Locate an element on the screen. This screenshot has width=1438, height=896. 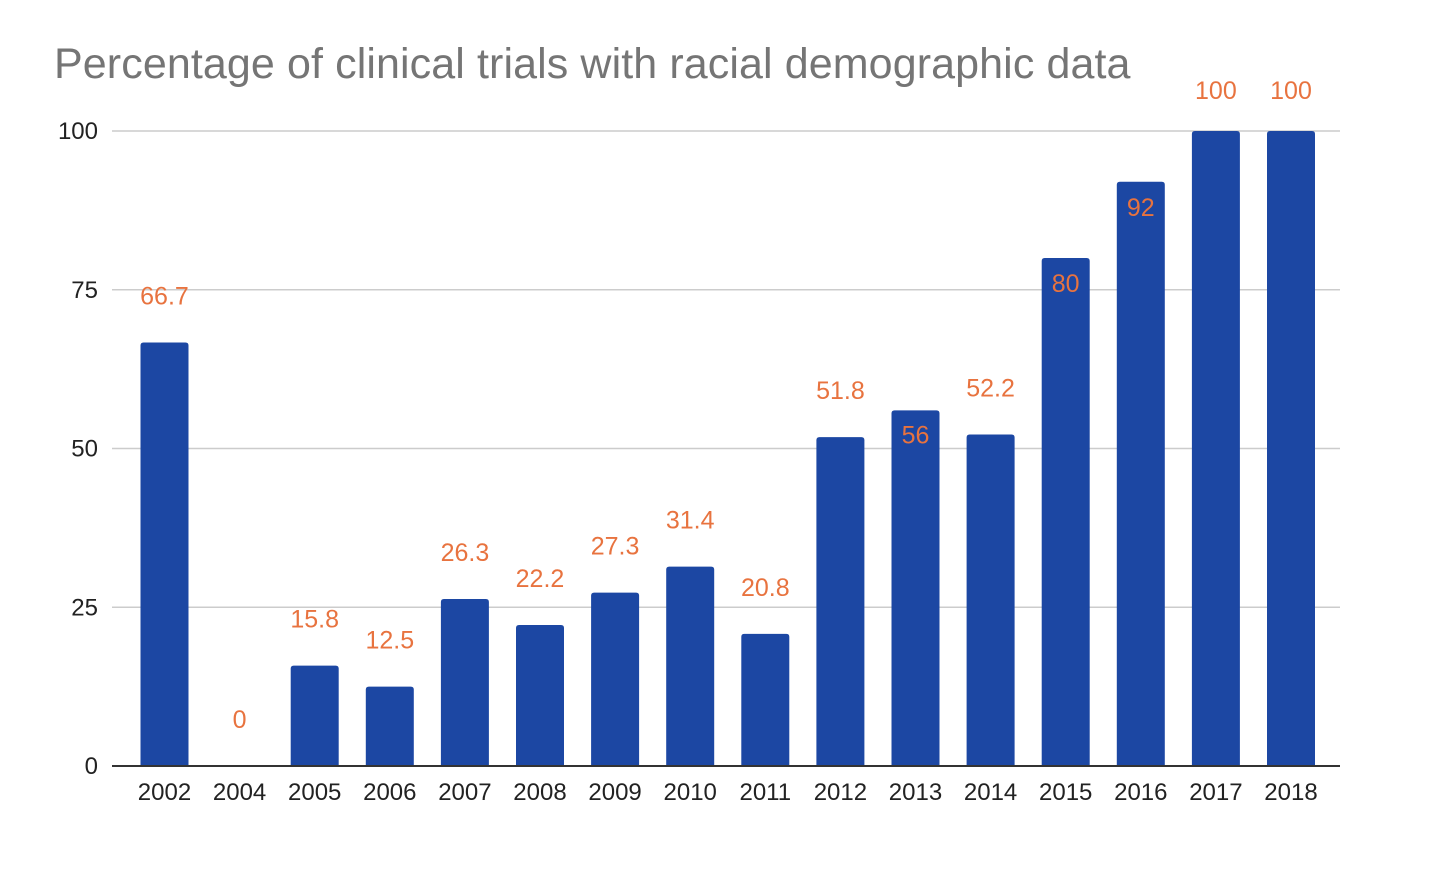
x-tick-label: 2018 is located at coordinates (1290, 792).